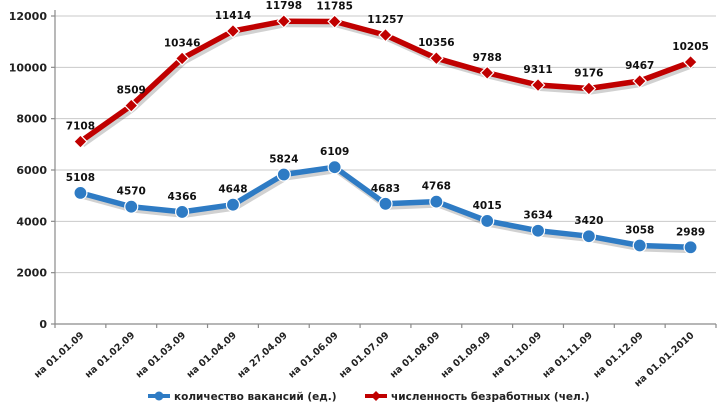  What do you see at coordinates (690, 232) in the screenshot?
I see `data-label: 2989` at bounding box center [690, 232].